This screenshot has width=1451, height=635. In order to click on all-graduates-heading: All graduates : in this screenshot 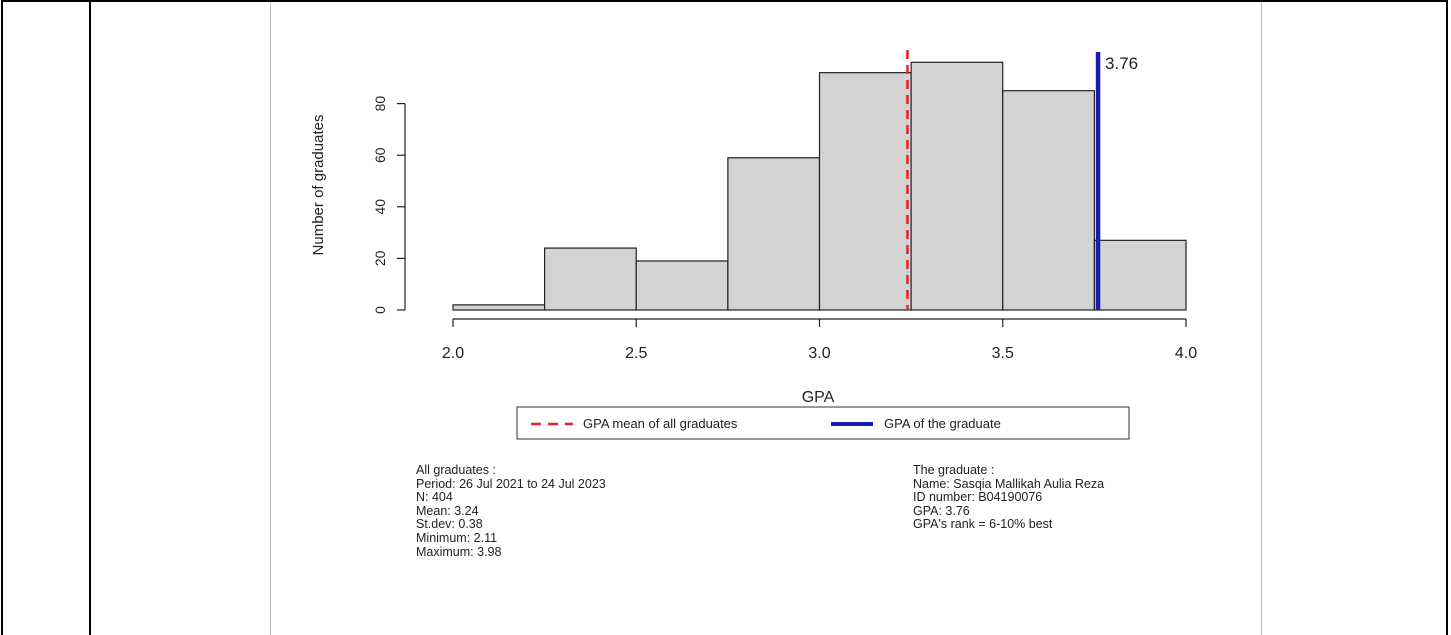, I will do `click(456, 470)`.